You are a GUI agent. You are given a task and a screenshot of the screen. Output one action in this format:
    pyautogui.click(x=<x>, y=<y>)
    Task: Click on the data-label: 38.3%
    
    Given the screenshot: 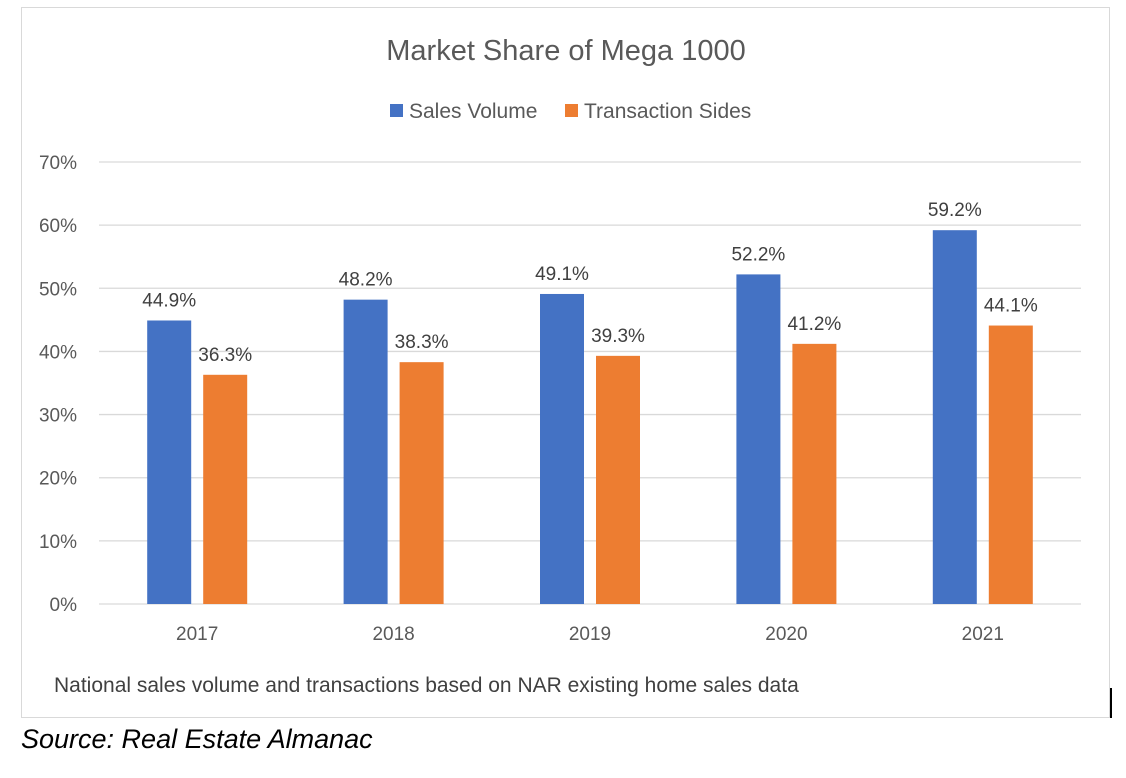 What is the action you would take?
    pyautogui.click(x=422, y=342)
    